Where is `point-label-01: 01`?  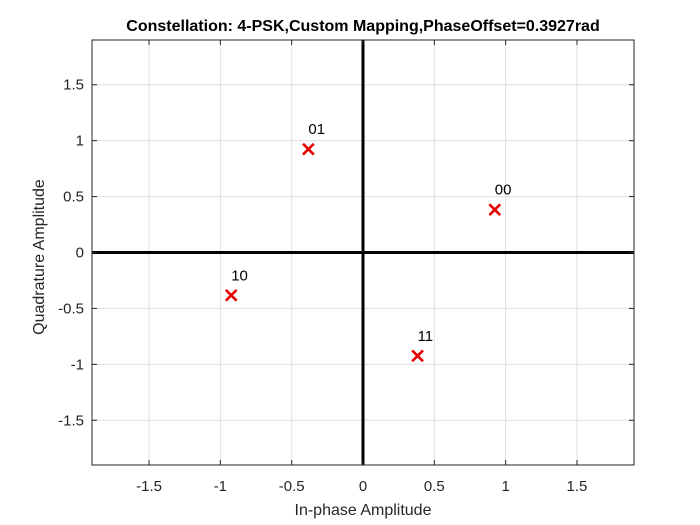
point-label-01: 01 is located at coordinates (316, 129).